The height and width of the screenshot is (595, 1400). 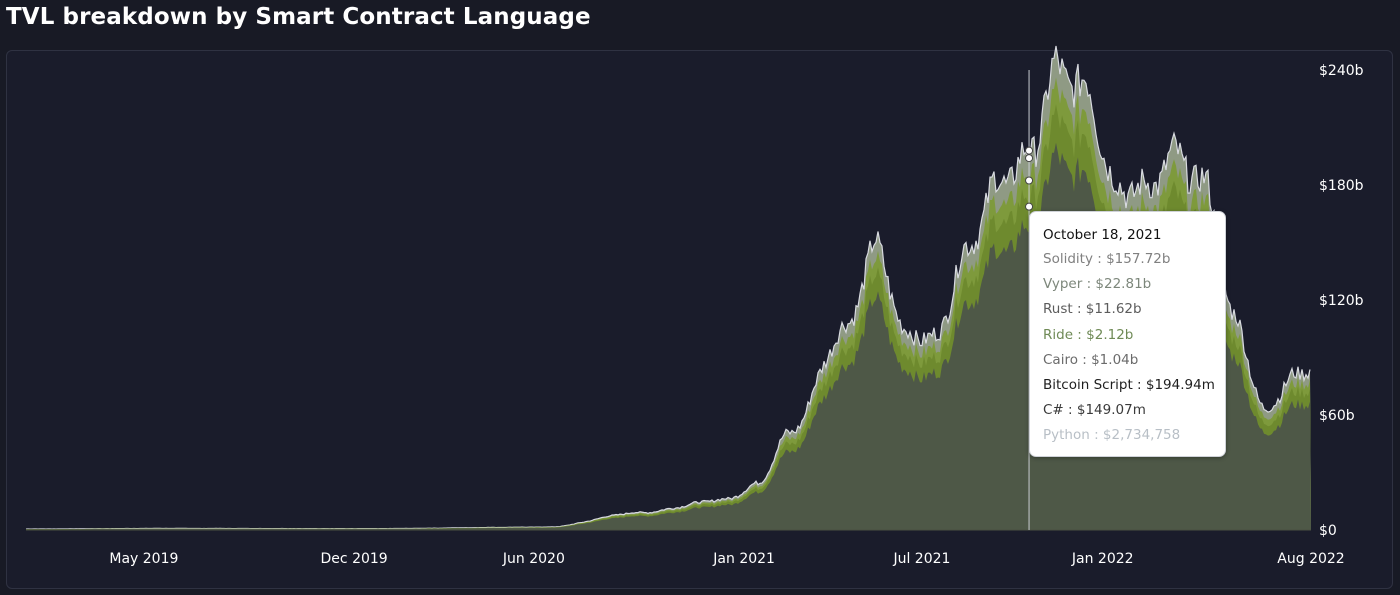 What do you see at coordinates (1341, 186) in the screenshot?
I see `y-tick-label: $180b` at bounding box center [1341, 186].